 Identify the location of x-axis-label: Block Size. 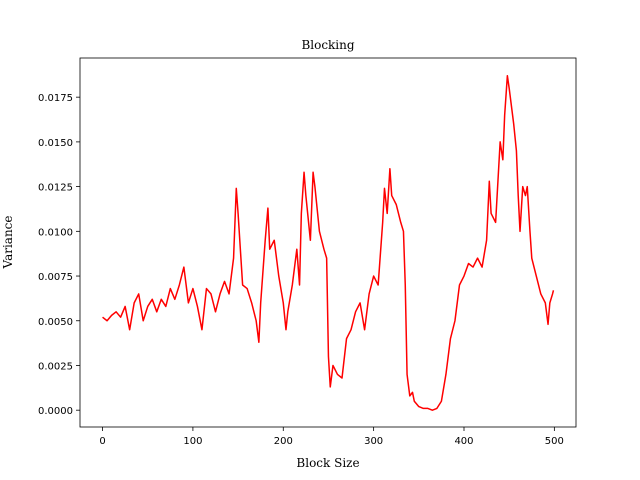
(327, 463).